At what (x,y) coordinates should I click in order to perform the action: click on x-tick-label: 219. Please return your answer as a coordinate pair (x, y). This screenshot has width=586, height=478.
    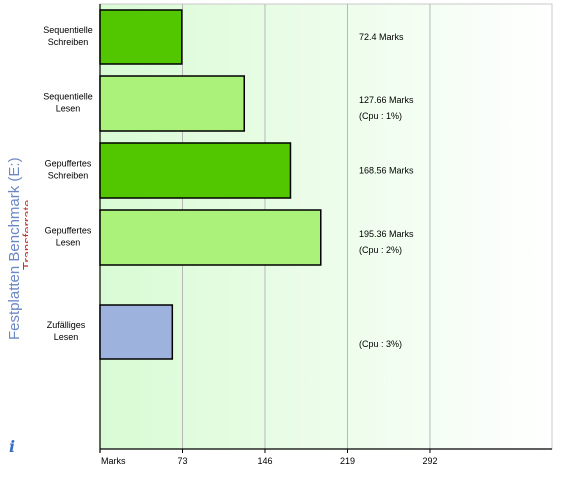
    Looking at the image, I should click on (347, 461).